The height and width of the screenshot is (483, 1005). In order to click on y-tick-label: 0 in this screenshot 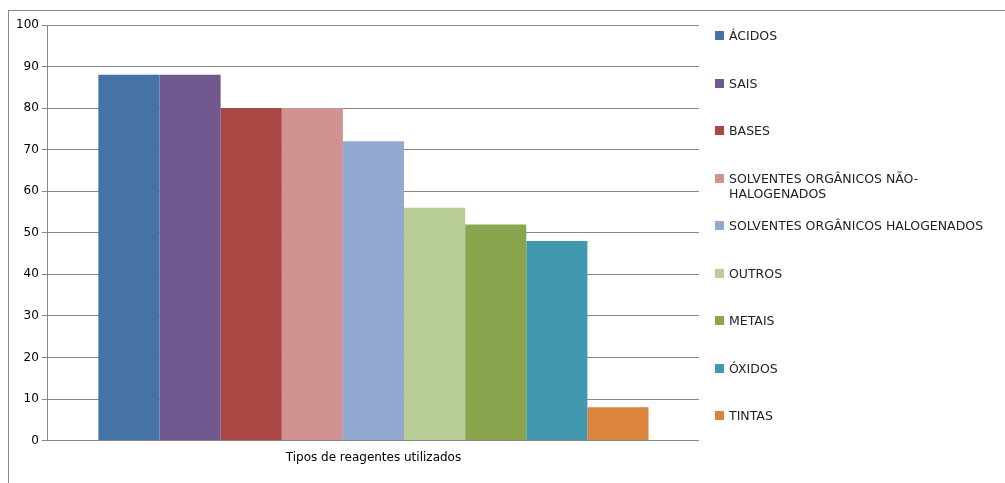, I will do `click(35, 439)`.